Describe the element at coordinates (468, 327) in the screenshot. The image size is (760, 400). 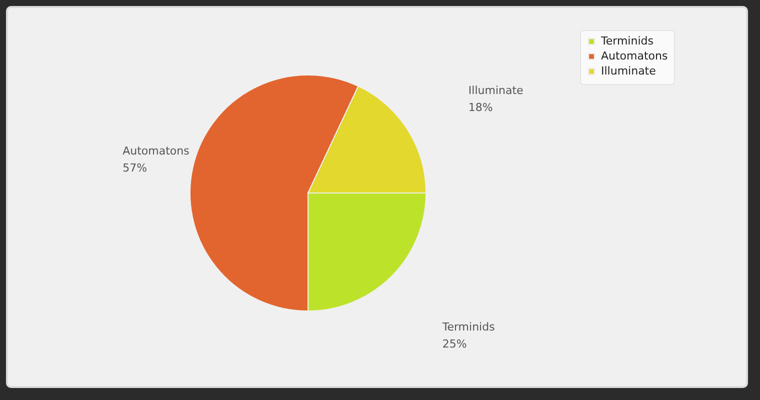
I see `slice-label: Terminids` at that location.